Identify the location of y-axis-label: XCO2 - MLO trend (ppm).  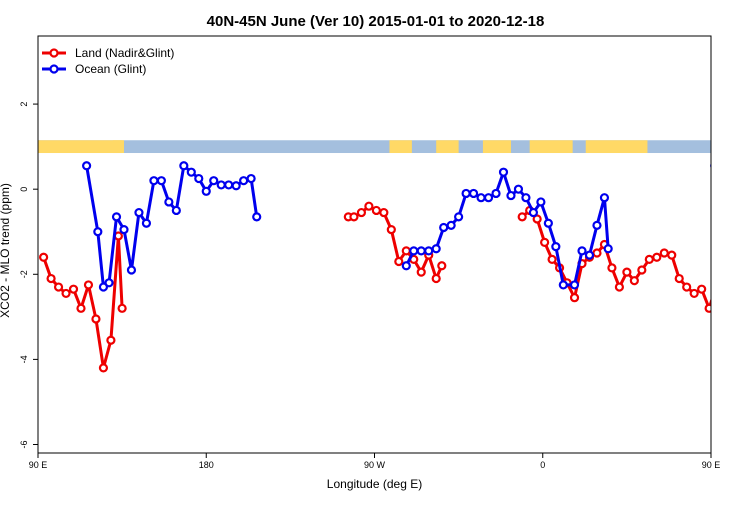
(6, 250).